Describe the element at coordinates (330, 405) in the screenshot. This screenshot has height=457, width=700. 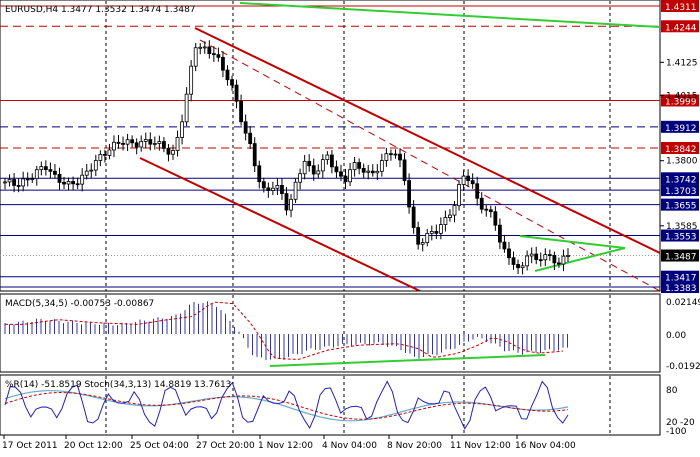
I see `stochastic-panel` at that location.